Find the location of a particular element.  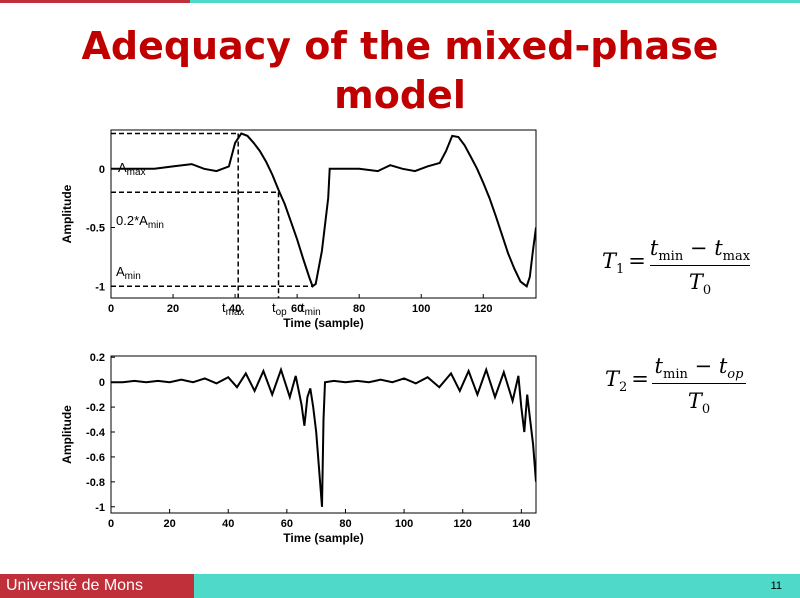

formula-t1-num-a-sub: min is located at coordinates (671, 256).